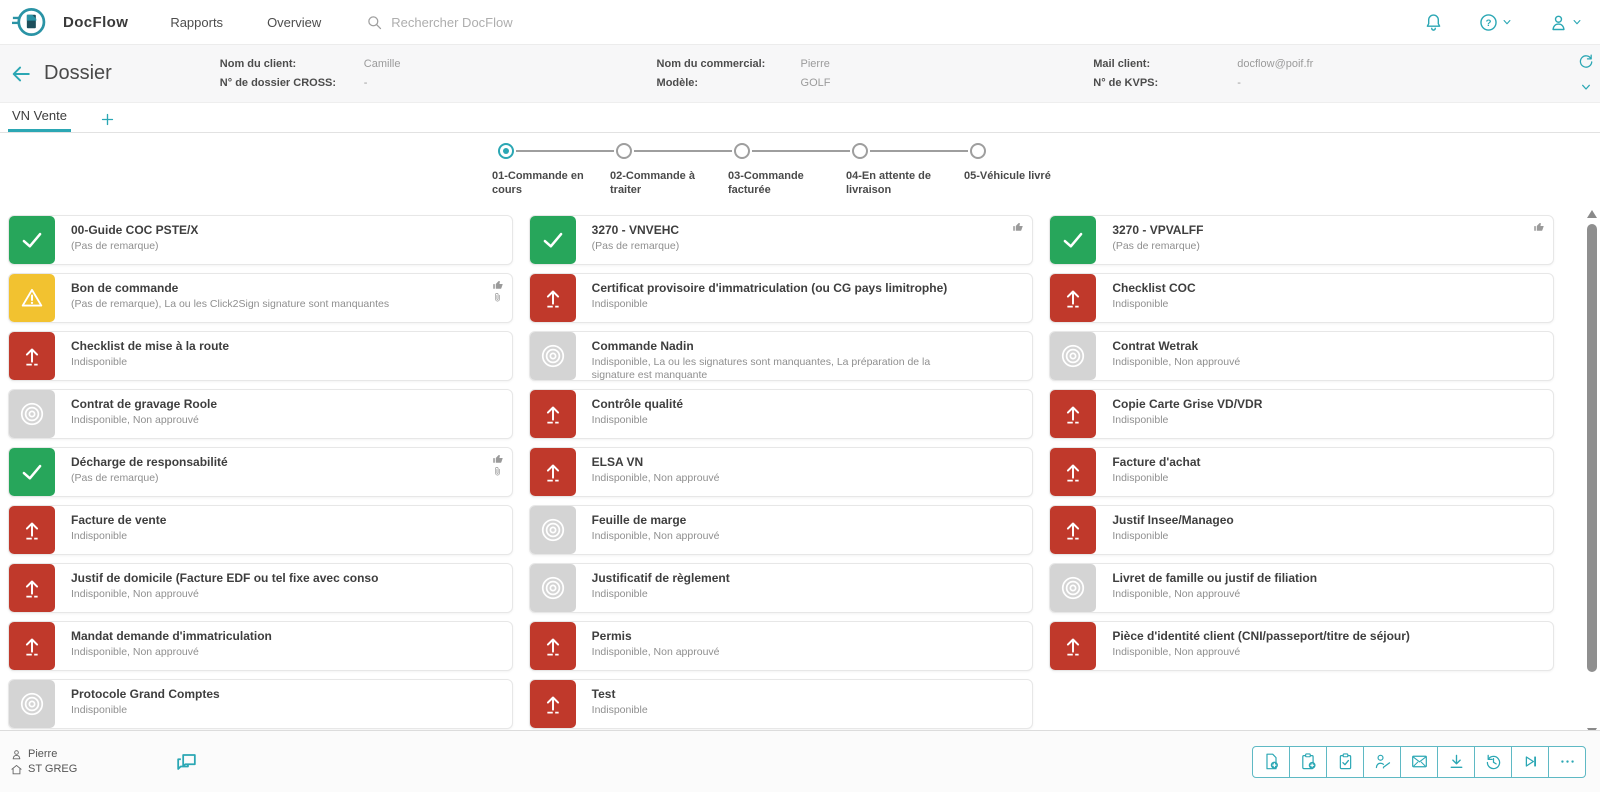 The image size is (1600, 792). What do you see at coordinates (1585, 60) in the screenshot?
I see `refresh-icon` at bounding box center [1585, 60].